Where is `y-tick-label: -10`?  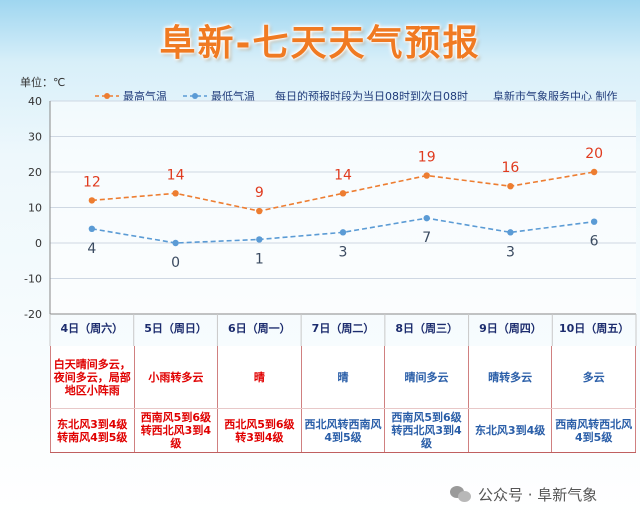
y-tick-label: -10 is located at coordinates (33, 279).